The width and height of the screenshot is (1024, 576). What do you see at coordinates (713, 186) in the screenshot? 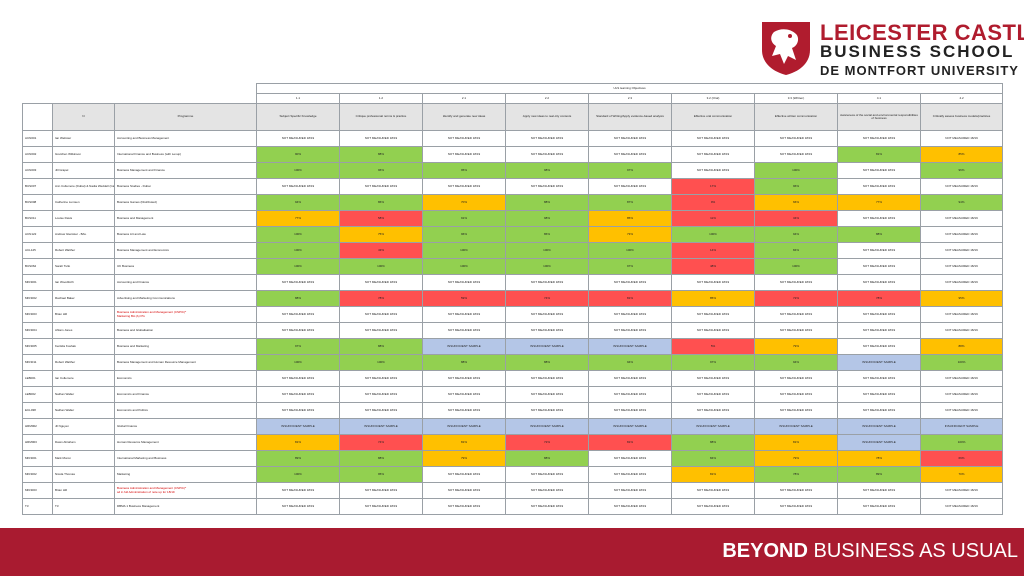
I see `result-cell: 17%` at bounding box center [713, 186].